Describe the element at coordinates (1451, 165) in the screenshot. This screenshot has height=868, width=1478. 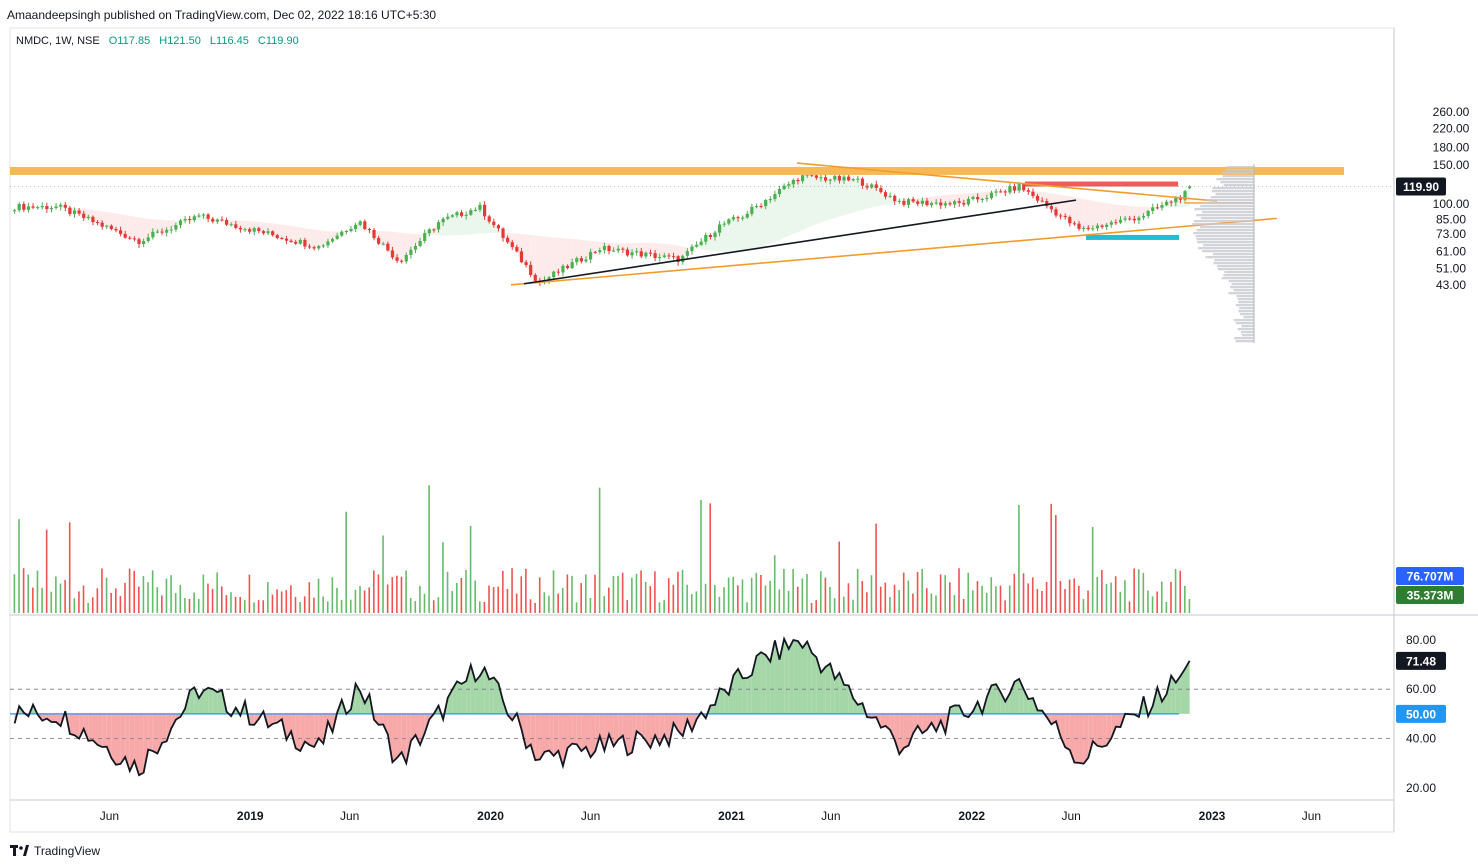
I see `price-tick-label: 150.00` at that location.